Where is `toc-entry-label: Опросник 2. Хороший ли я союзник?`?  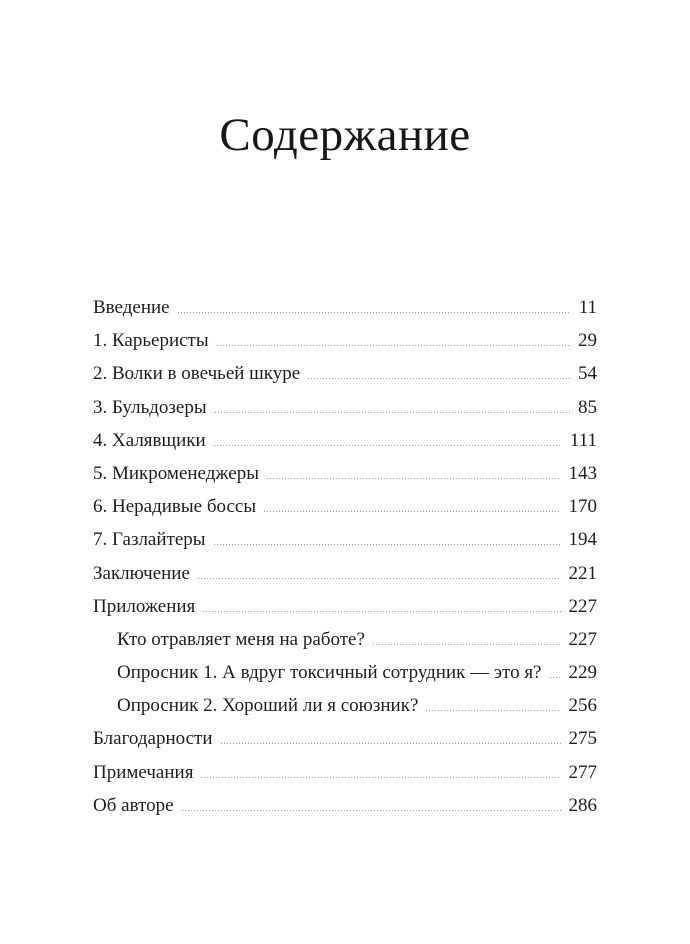
toc-entry-label: Опросник 2. Хороший ли я союзник? is located at coordinates (268, 706).